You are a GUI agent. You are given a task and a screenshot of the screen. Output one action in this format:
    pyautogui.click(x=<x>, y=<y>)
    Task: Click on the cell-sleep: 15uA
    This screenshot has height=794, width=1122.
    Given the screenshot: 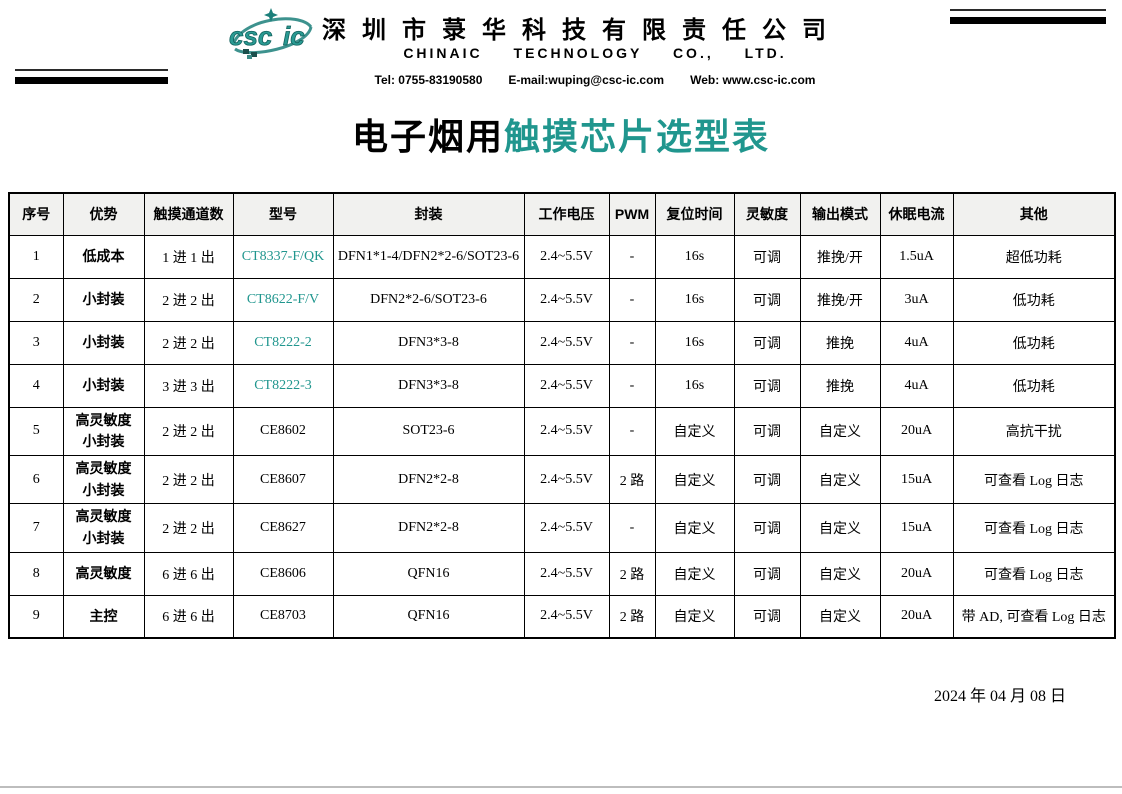 What is the action you would take?
    pyautogui.click(x=916, y=528)
    